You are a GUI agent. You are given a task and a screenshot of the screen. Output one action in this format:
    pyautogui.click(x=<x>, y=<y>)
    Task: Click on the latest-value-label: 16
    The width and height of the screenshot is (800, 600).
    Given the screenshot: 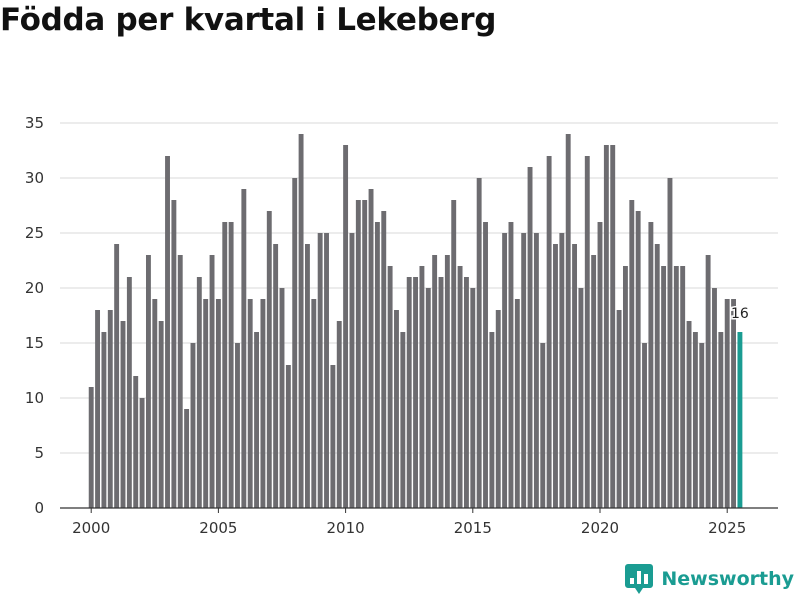 What is the action you would take?
    pyautogui.click(x=740, y=314)
    